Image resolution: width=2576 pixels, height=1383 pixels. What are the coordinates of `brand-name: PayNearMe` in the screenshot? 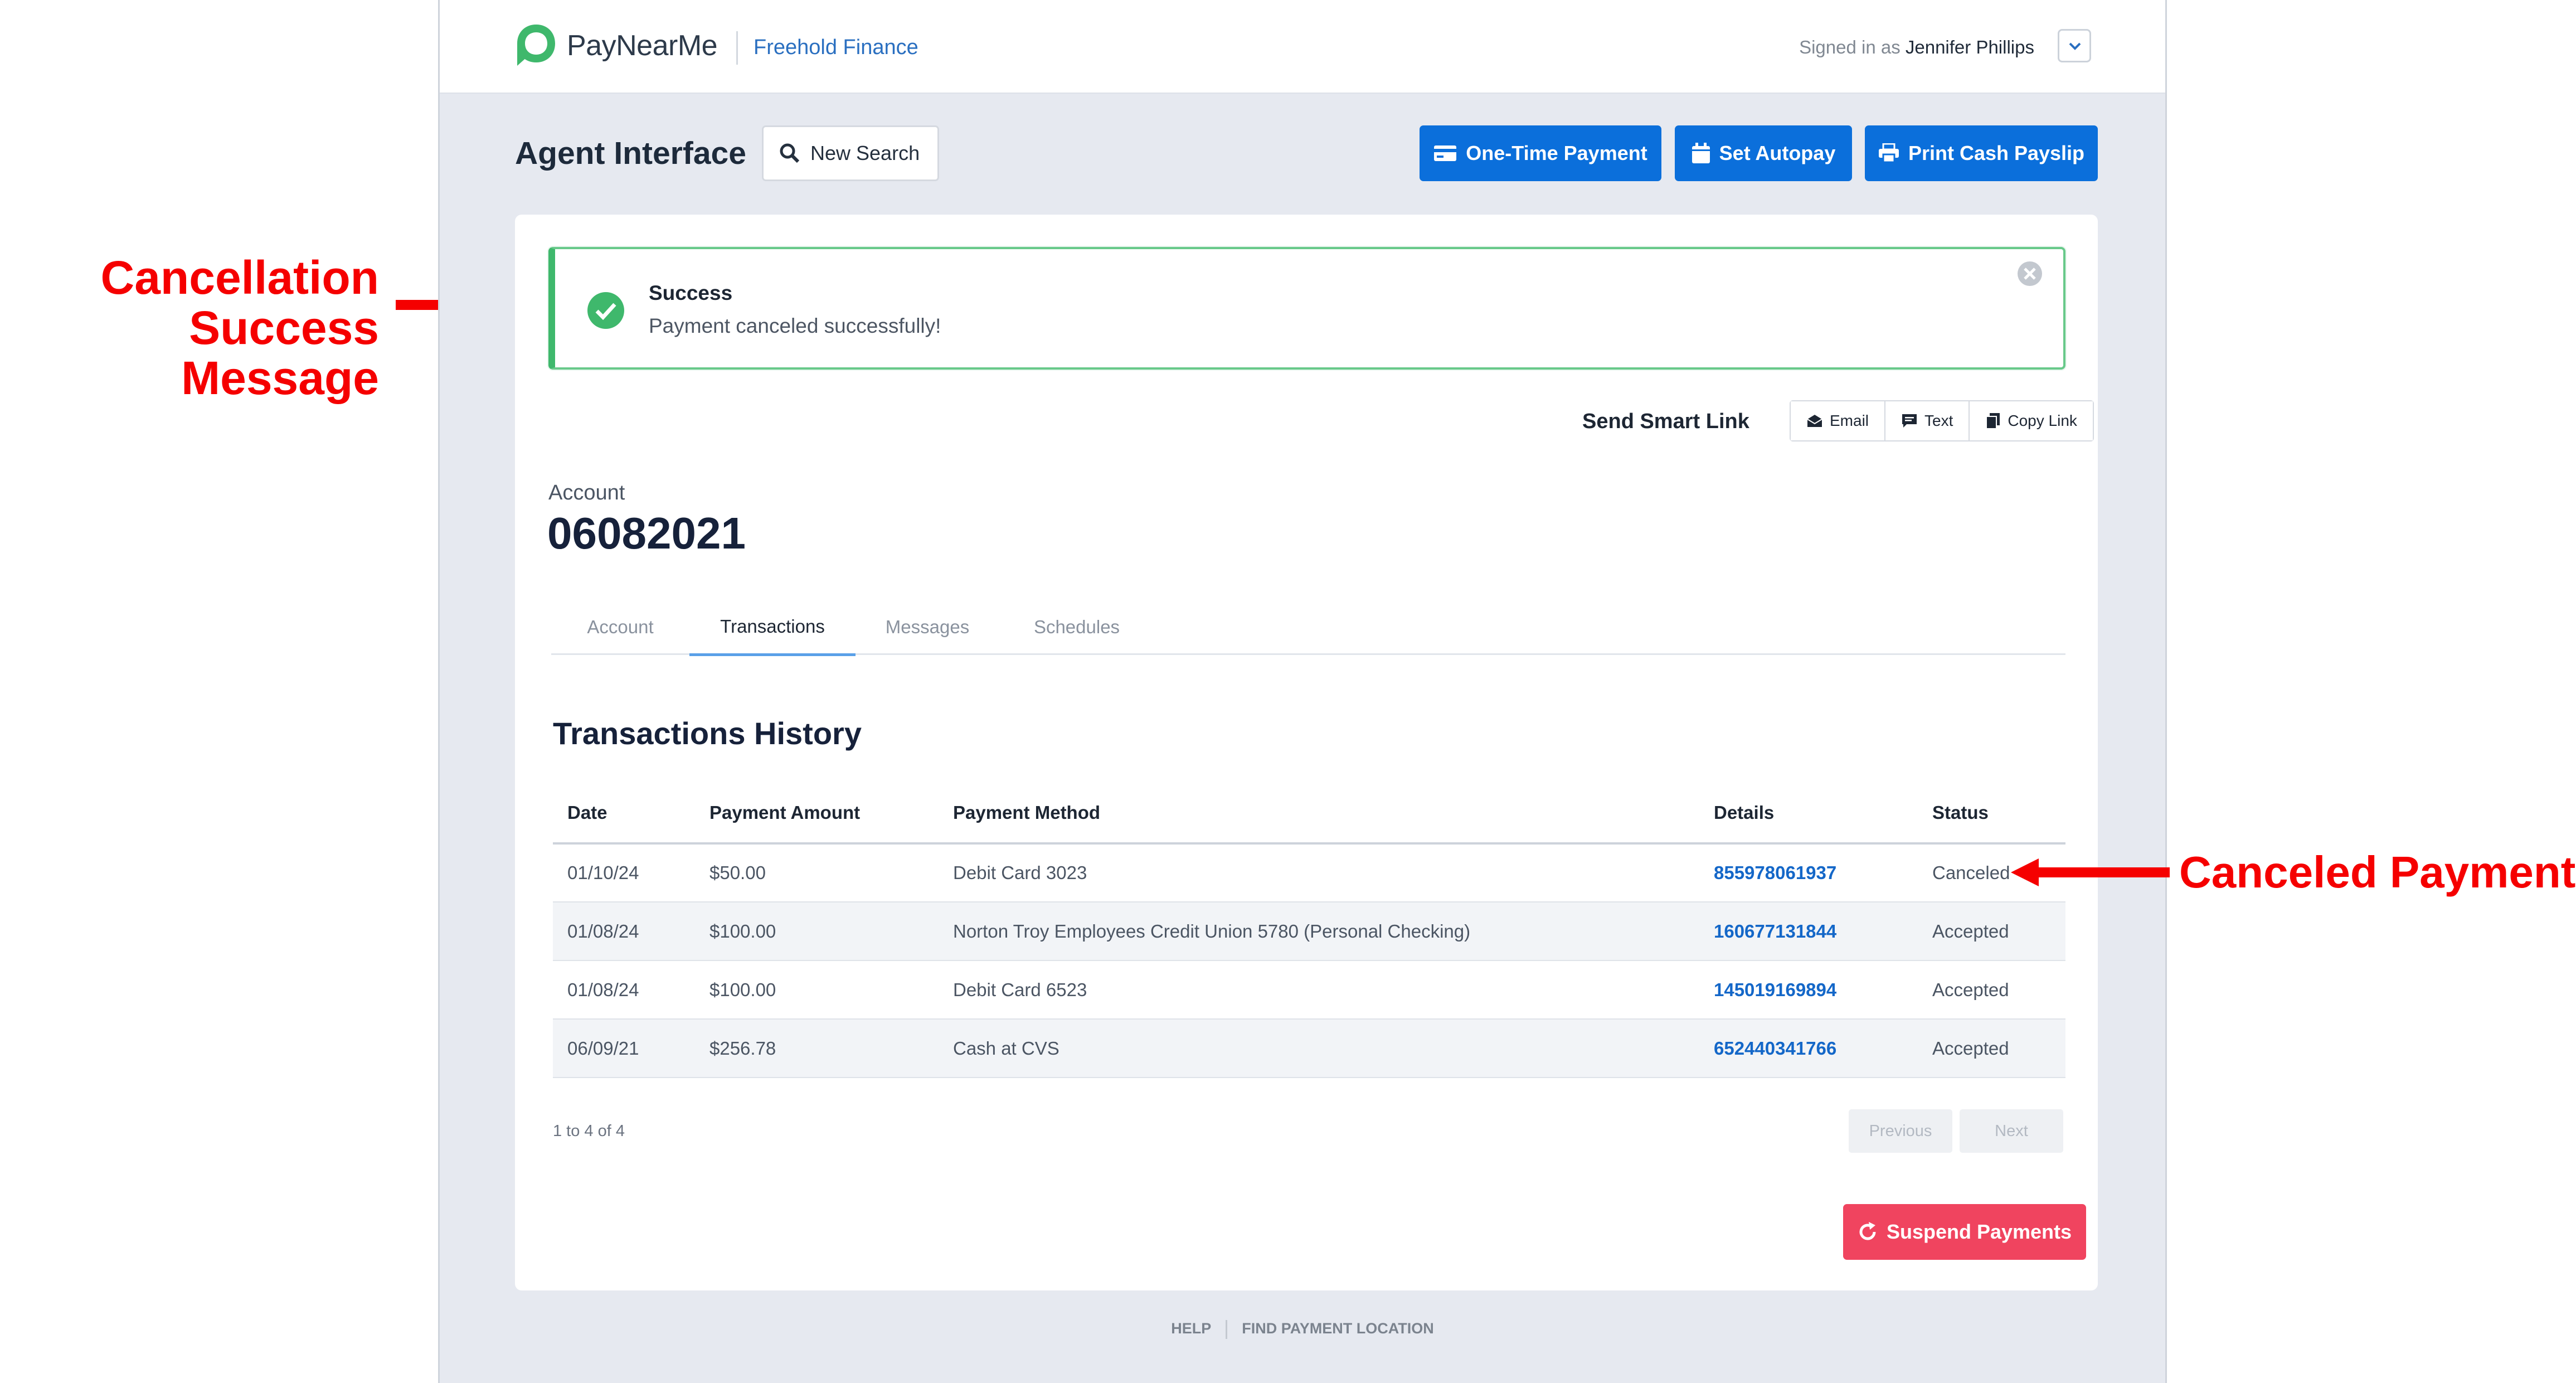 It's located at (642, 46).